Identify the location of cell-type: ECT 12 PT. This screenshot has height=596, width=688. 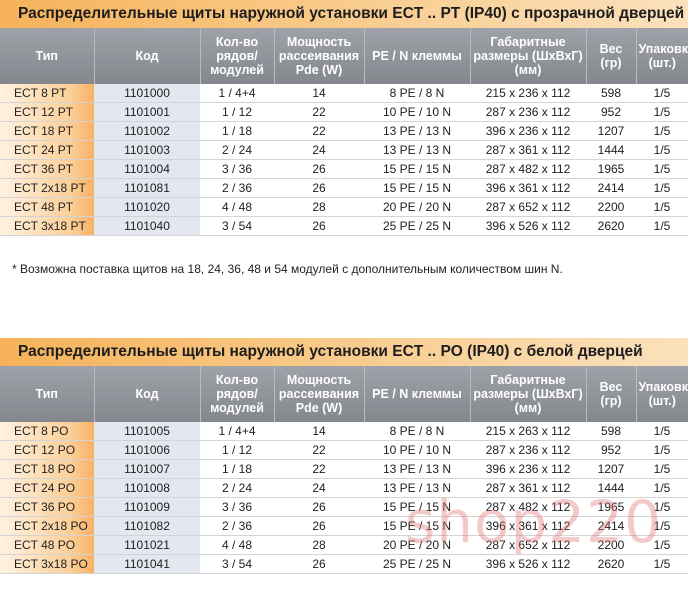
(47, 112).